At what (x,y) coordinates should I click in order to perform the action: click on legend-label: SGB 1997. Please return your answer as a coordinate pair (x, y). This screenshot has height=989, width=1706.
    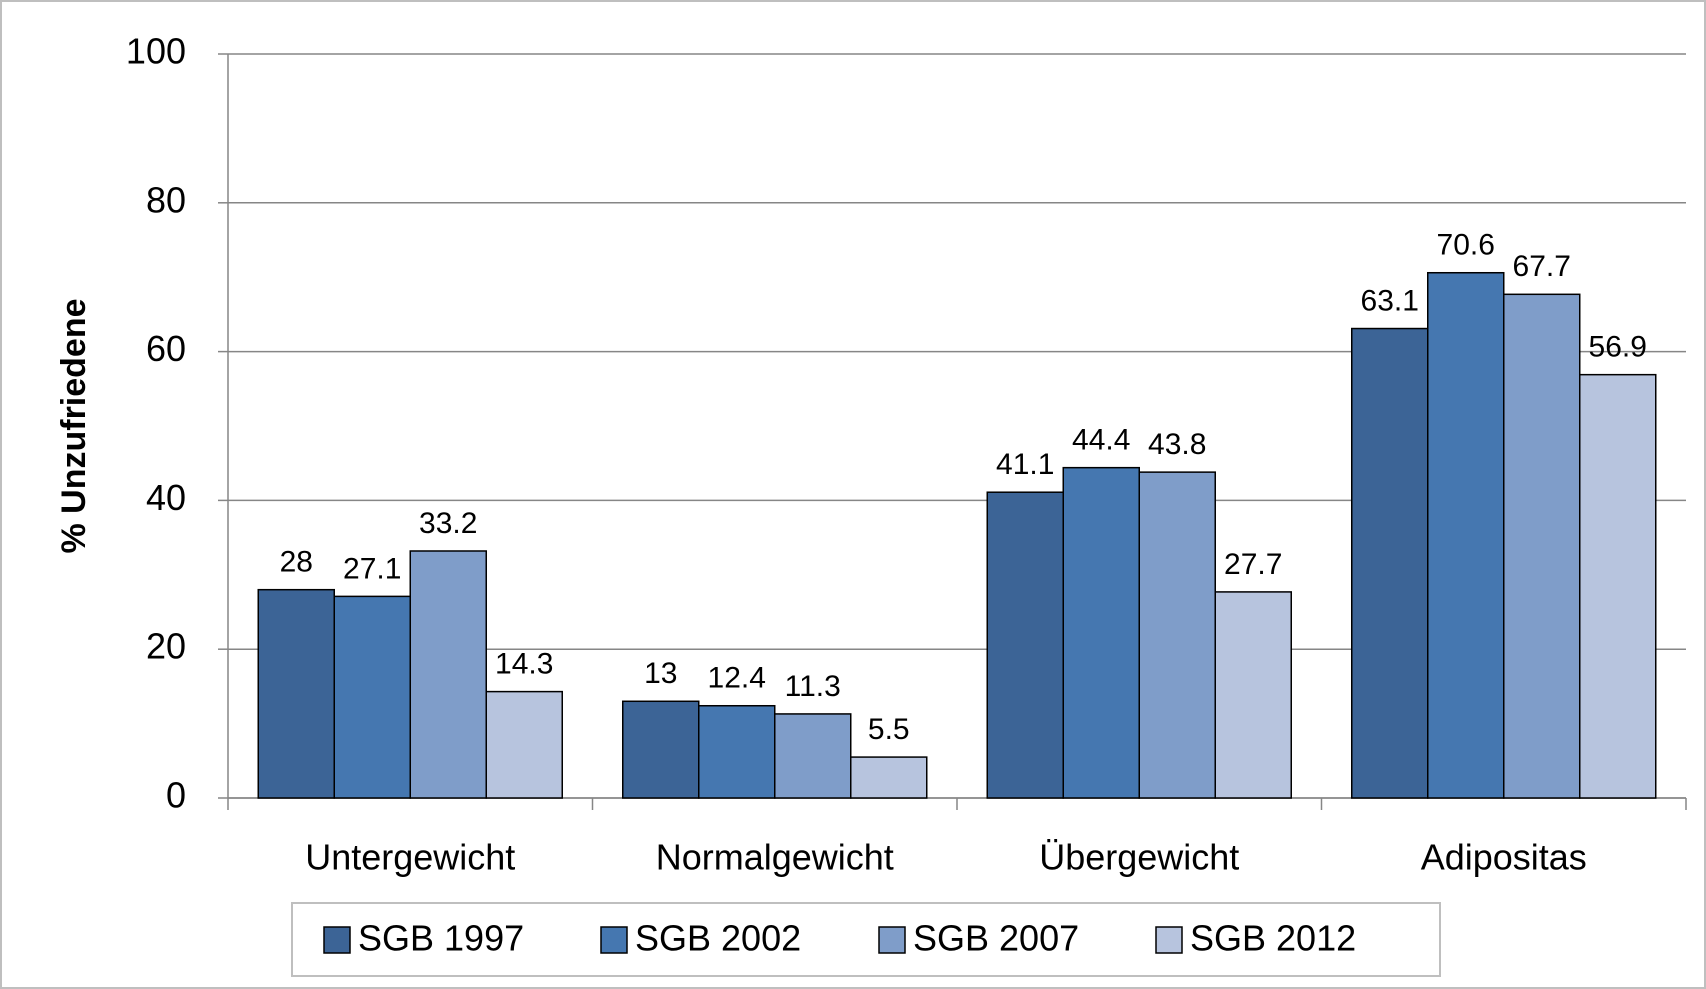
    Looking at the image, I should click on (441, 938).